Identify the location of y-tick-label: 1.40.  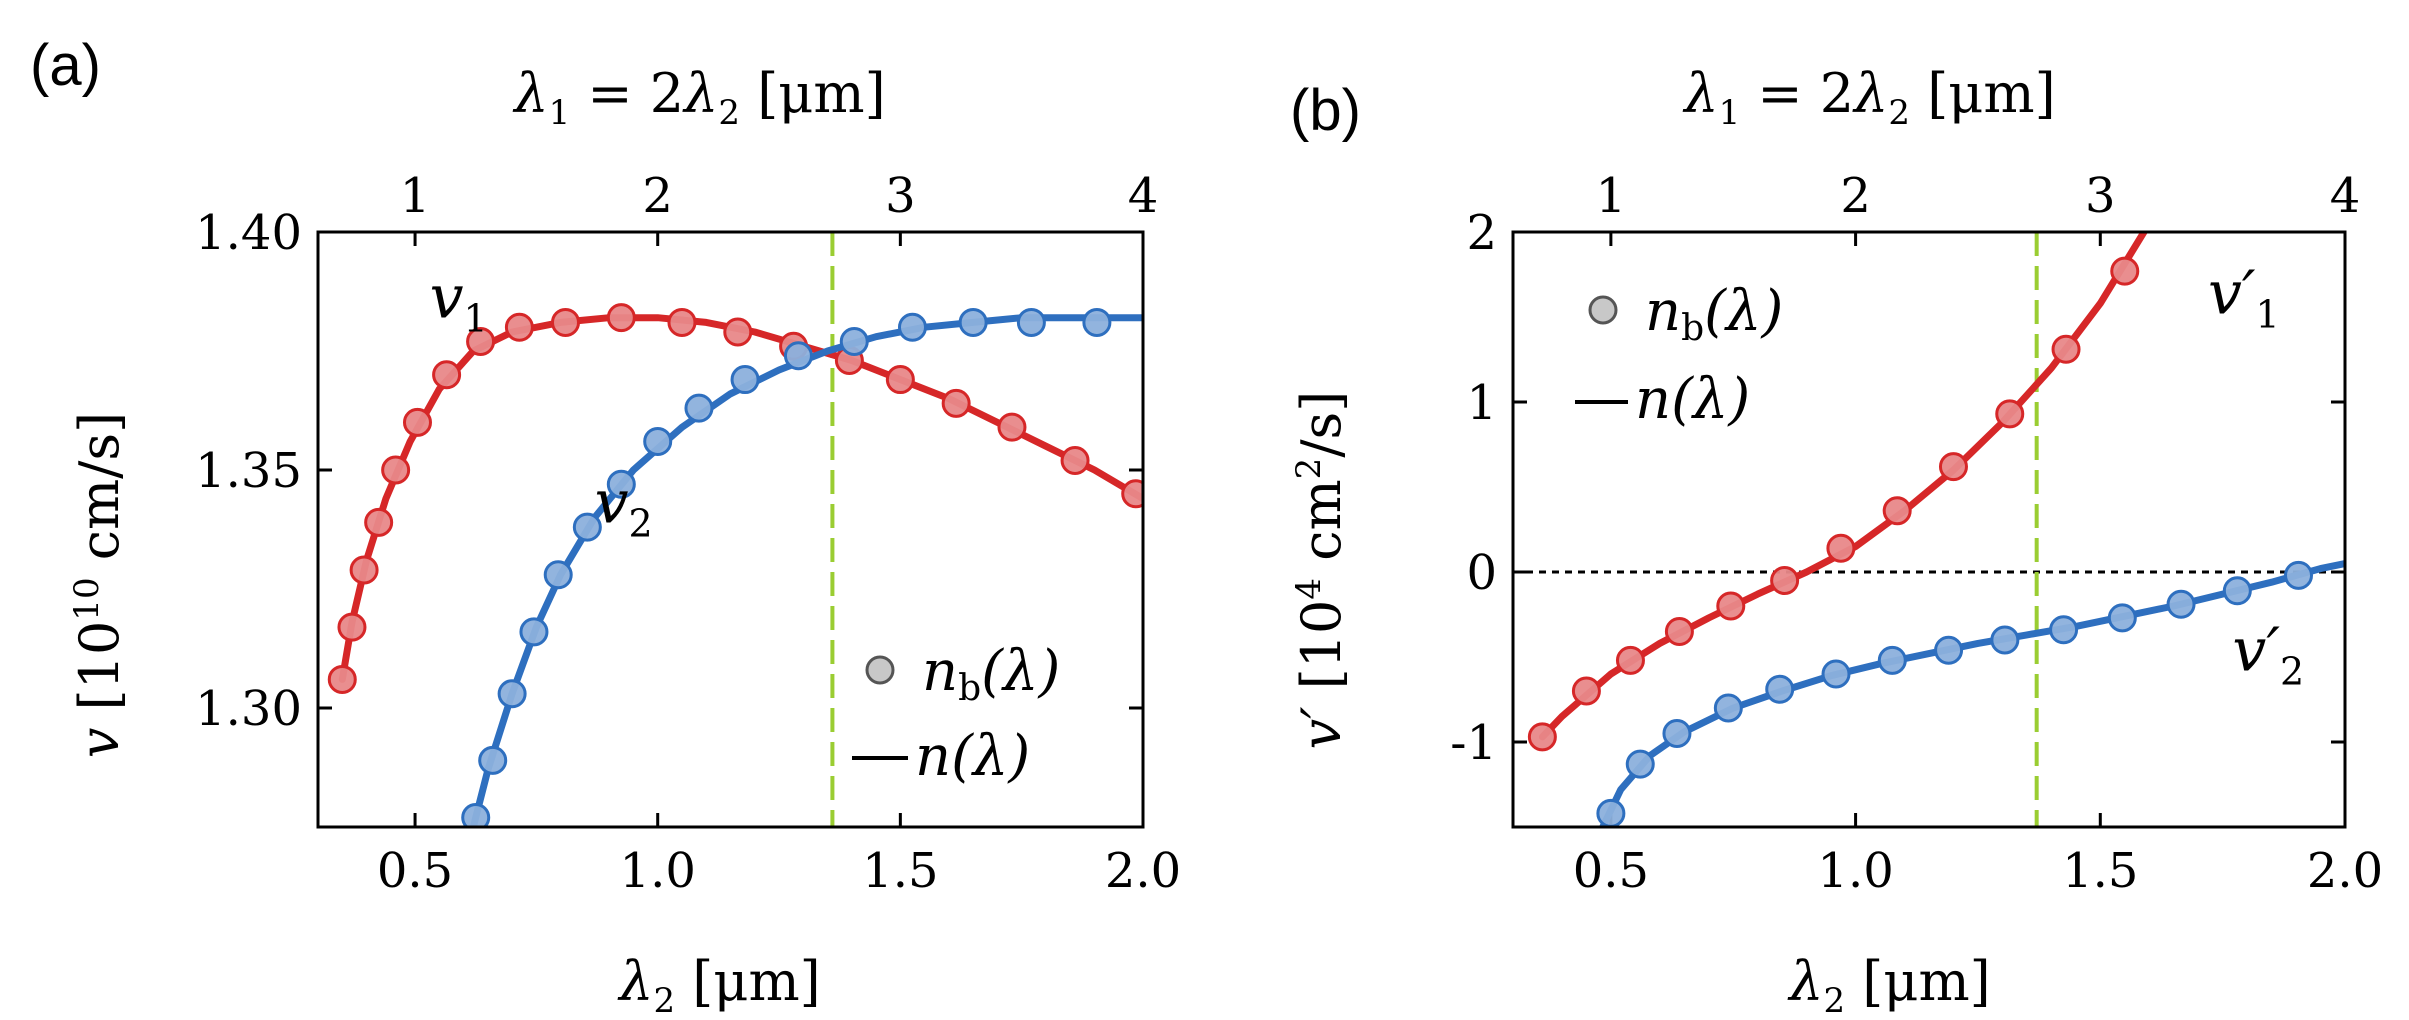
(248, 233).